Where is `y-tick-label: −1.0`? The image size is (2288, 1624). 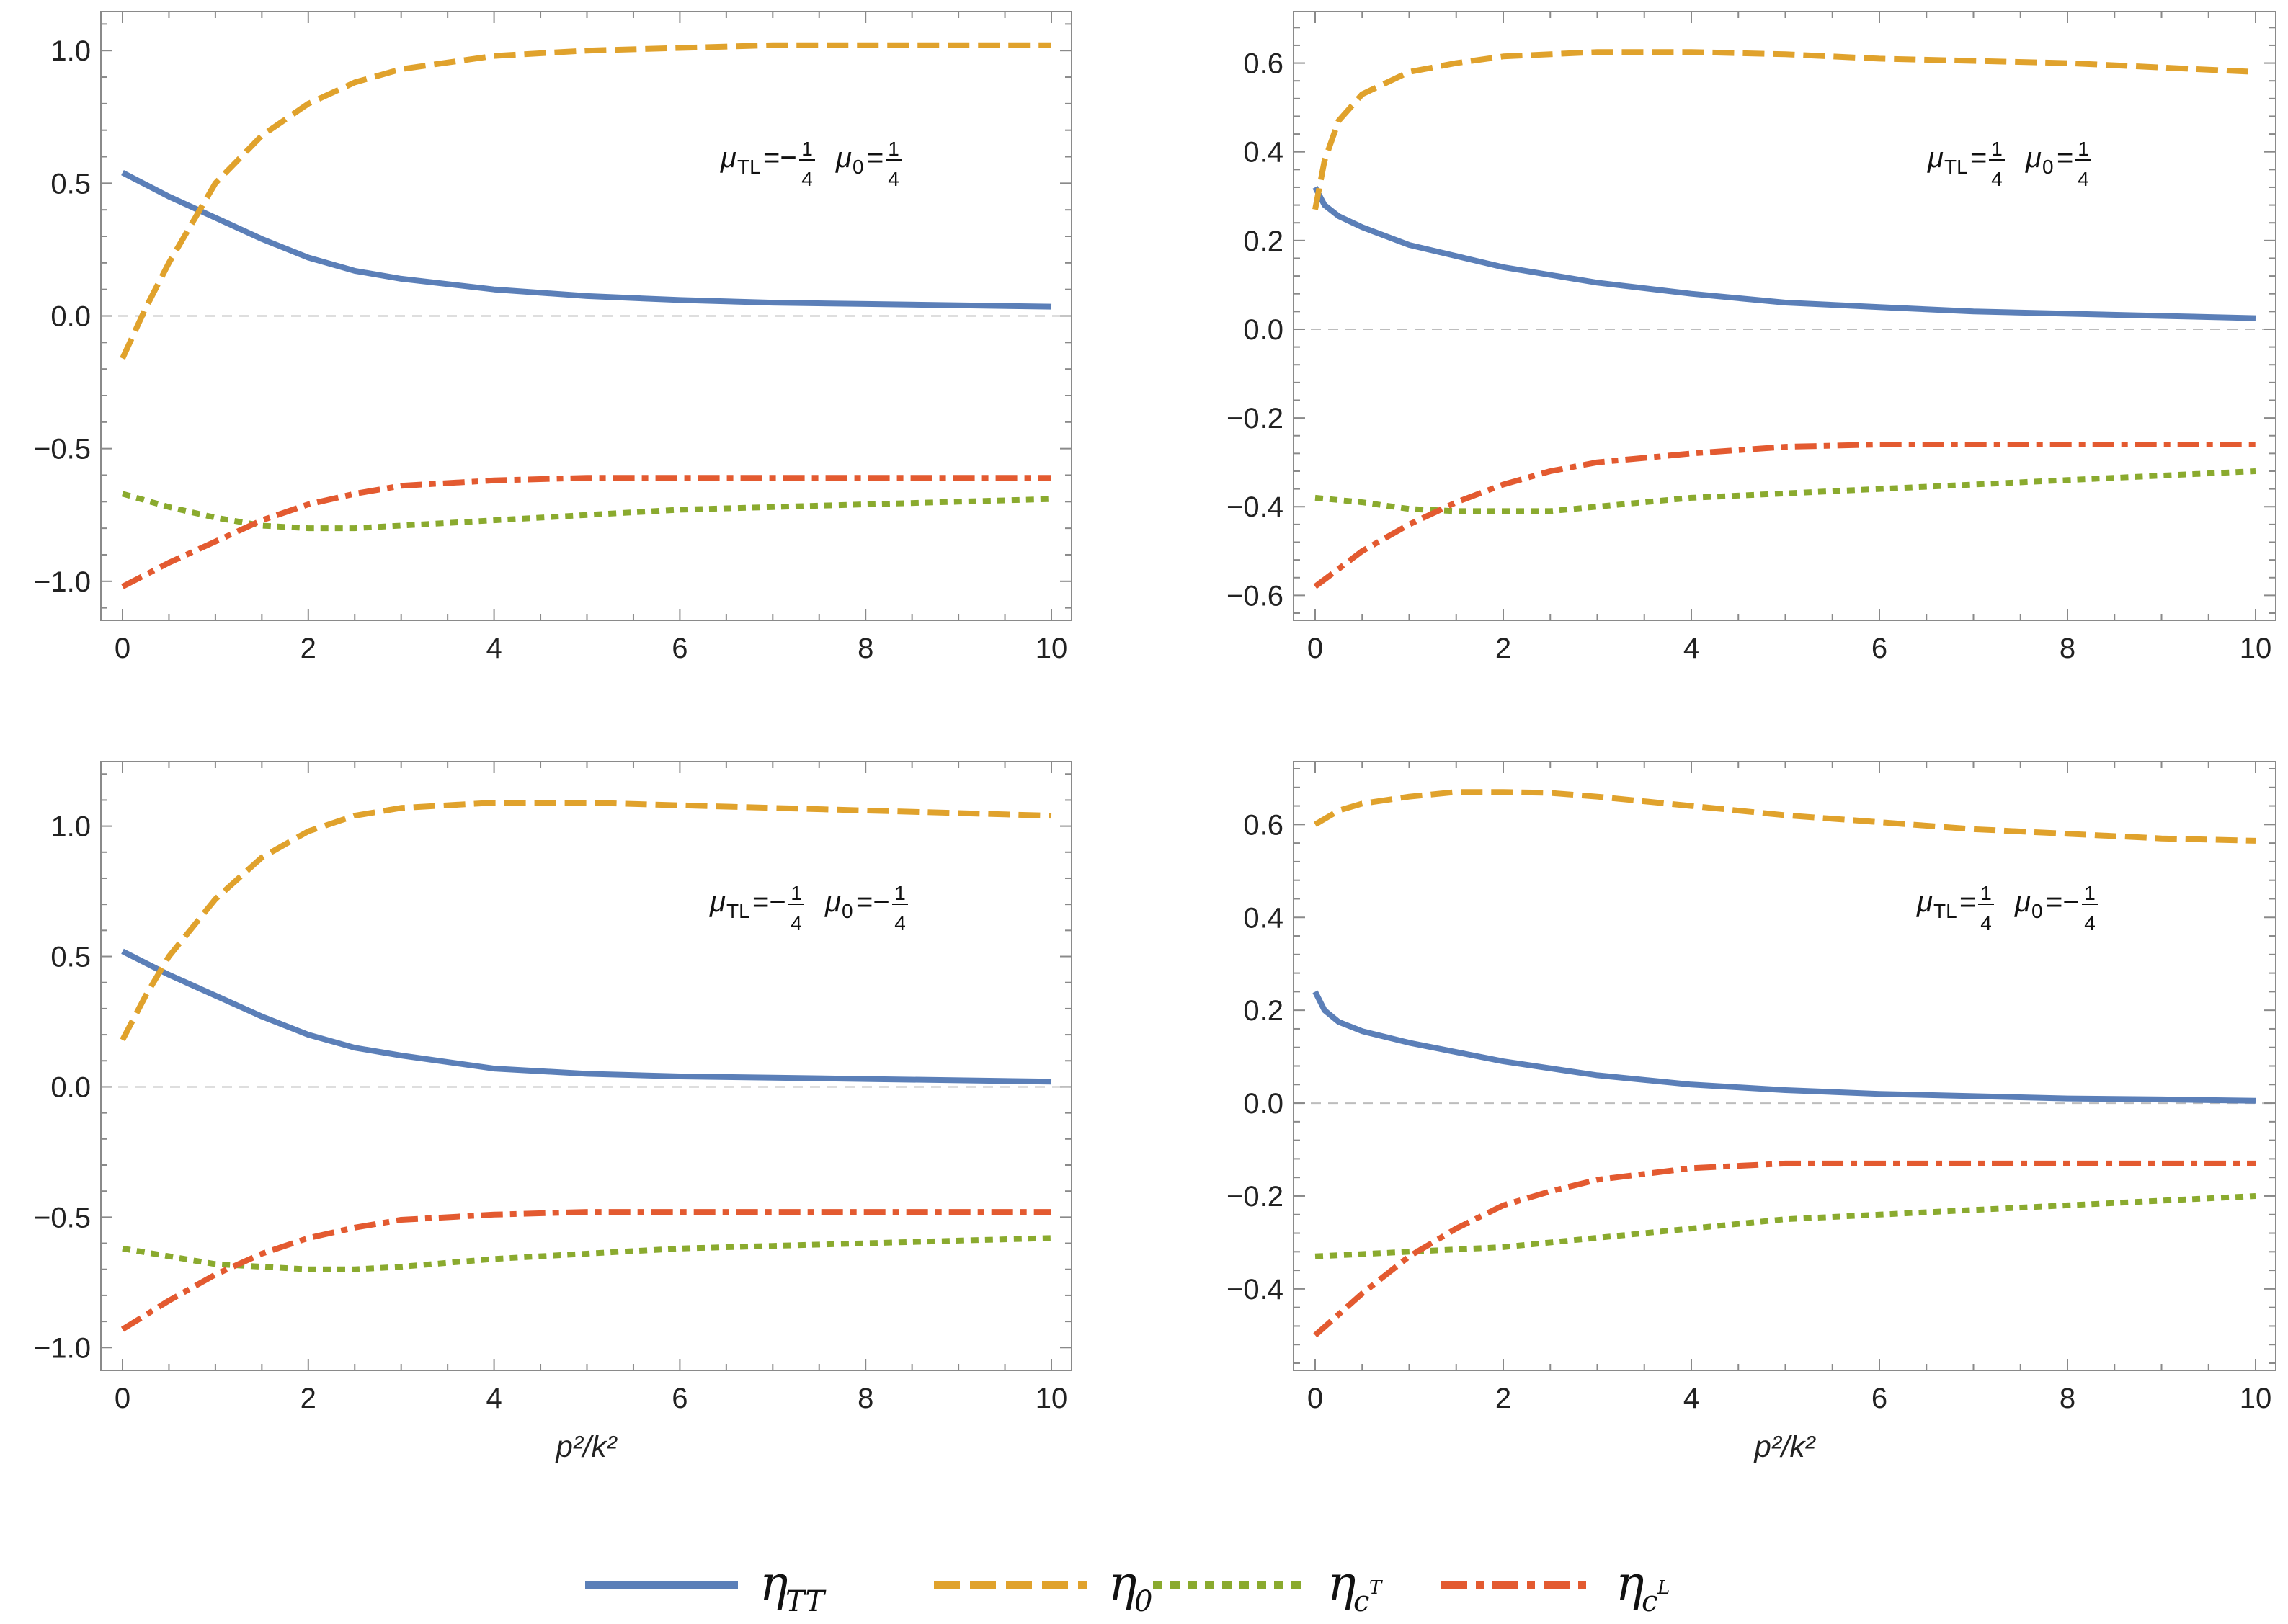
y-tick-label: −1.0 is located at coordinates (62, 1348).